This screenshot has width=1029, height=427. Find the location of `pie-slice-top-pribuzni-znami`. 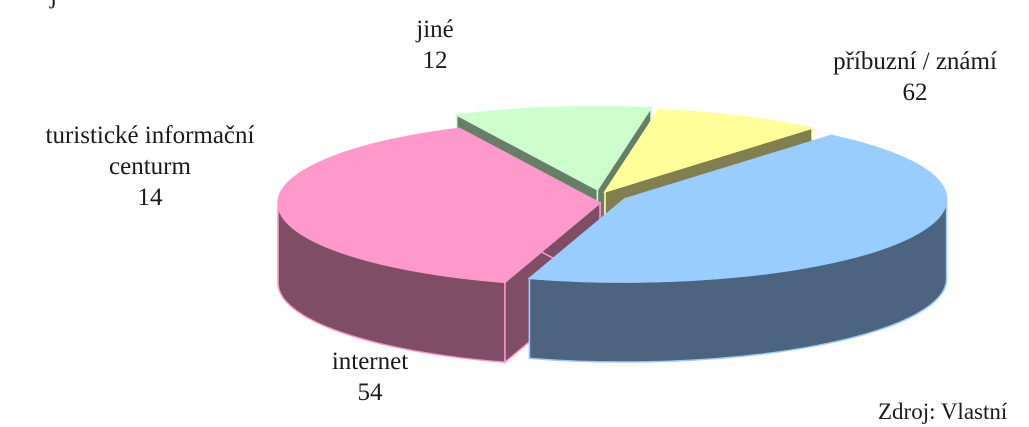

pie-slice-top-pribuzni-znami is located at coordinates (737, 208).